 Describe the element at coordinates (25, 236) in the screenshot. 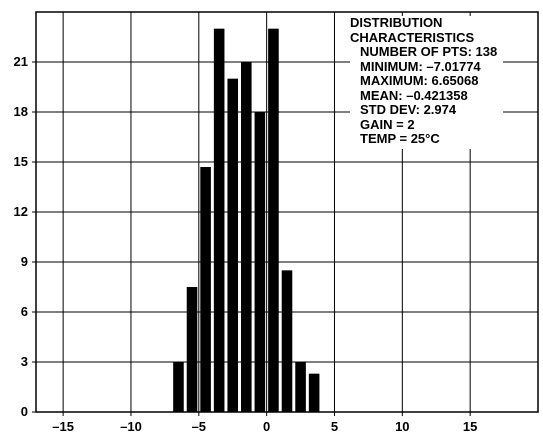

I see `y-axis-ticks: 0 3 6 9 12 15 18 21` at that location.